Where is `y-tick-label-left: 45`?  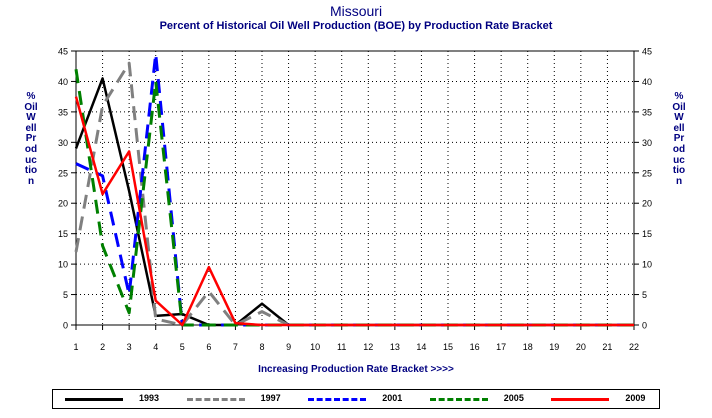 y-tick-label-left: 45 is located at coordinates (63, 52).